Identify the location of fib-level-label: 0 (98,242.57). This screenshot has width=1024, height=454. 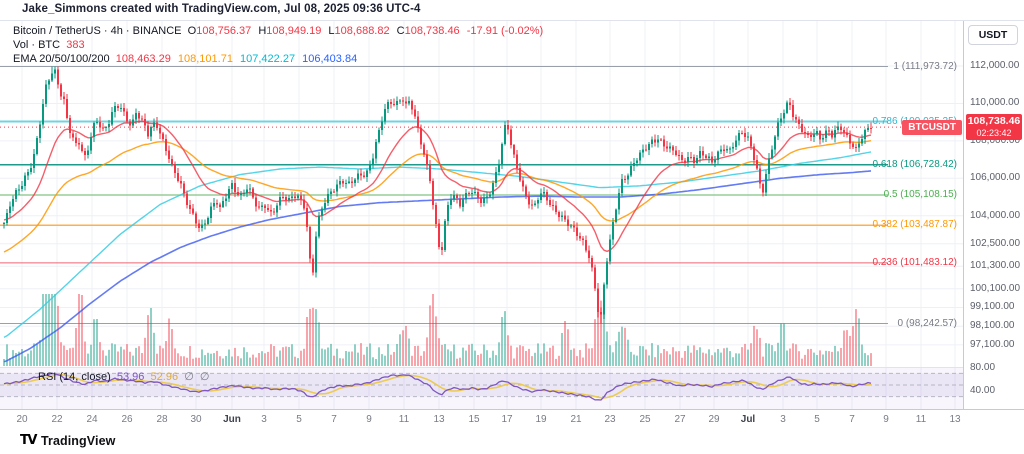
(927, 323).